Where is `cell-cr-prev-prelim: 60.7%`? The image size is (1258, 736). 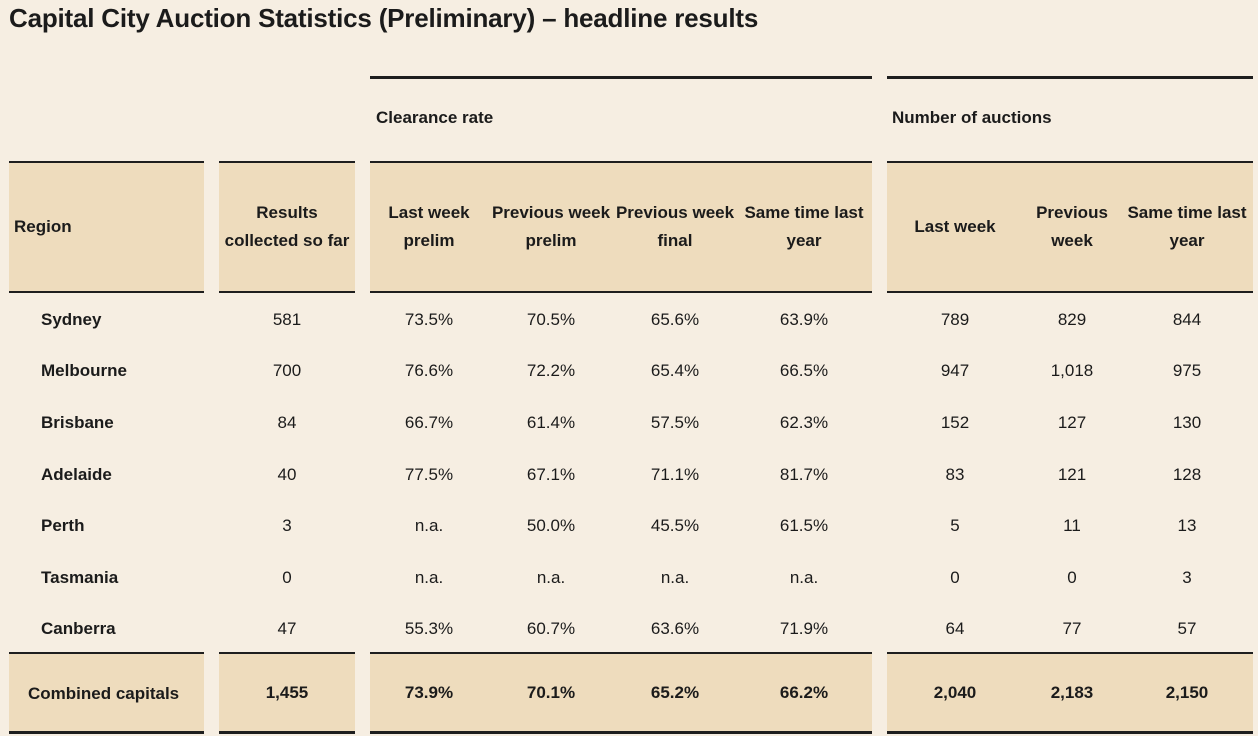
cell-cr-prev-prelim: 60.7% is located at coordinates (551, 629).